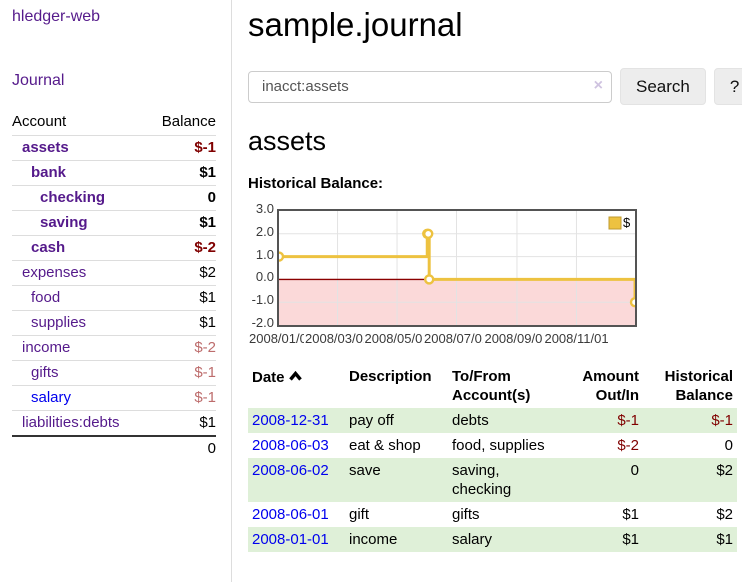 This screenshot has width=742, height=582. What do you see at coordinates (264, 231) in the screenshot?
I see `y-axis-tick-label: 2.0` at bounding box center [264, 231].